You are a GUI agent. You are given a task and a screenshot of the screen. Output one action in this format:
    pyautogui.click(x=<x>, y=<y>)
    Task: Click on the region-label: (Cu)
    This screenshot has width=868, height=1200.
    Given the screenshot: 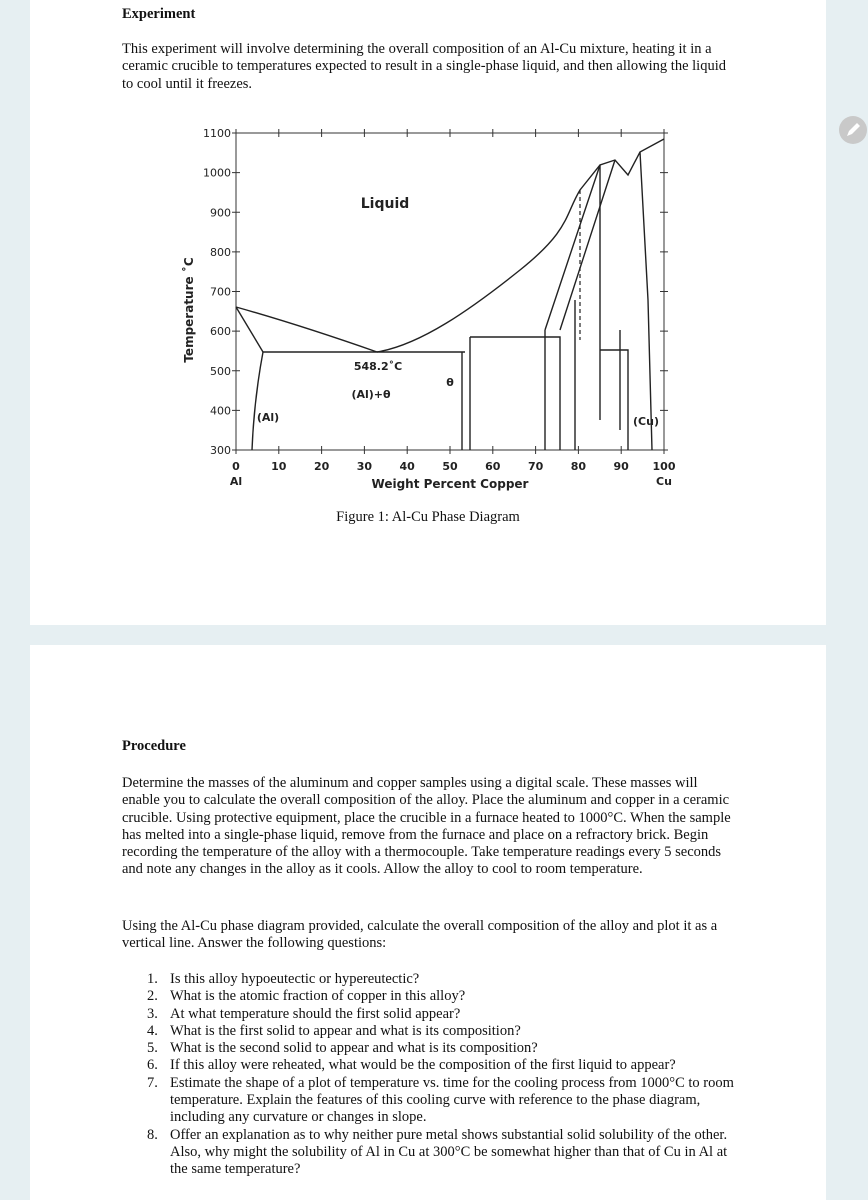 What is the action you would take?
    pyautogui.click(x=646, y=421)
    